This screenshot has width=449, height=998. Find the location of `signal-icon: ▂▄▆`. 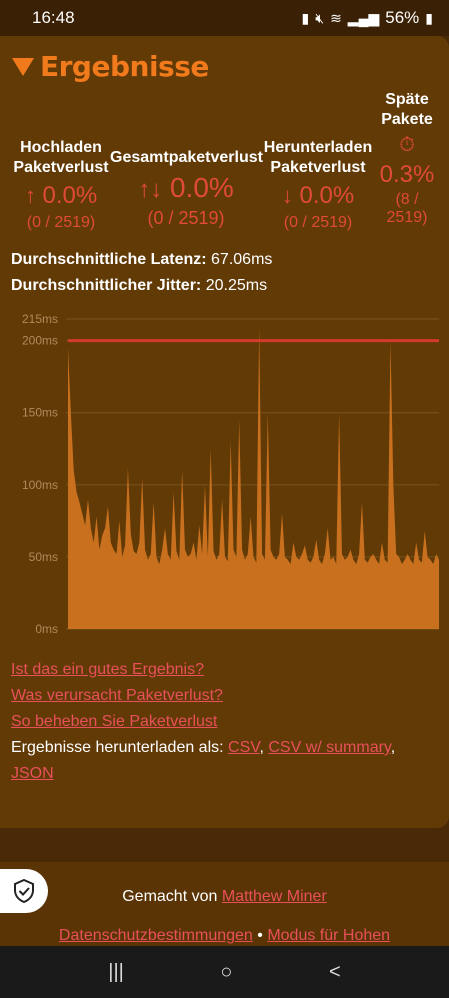

signal-icon: ▂▄▆ is located at coordinates (363, 17).